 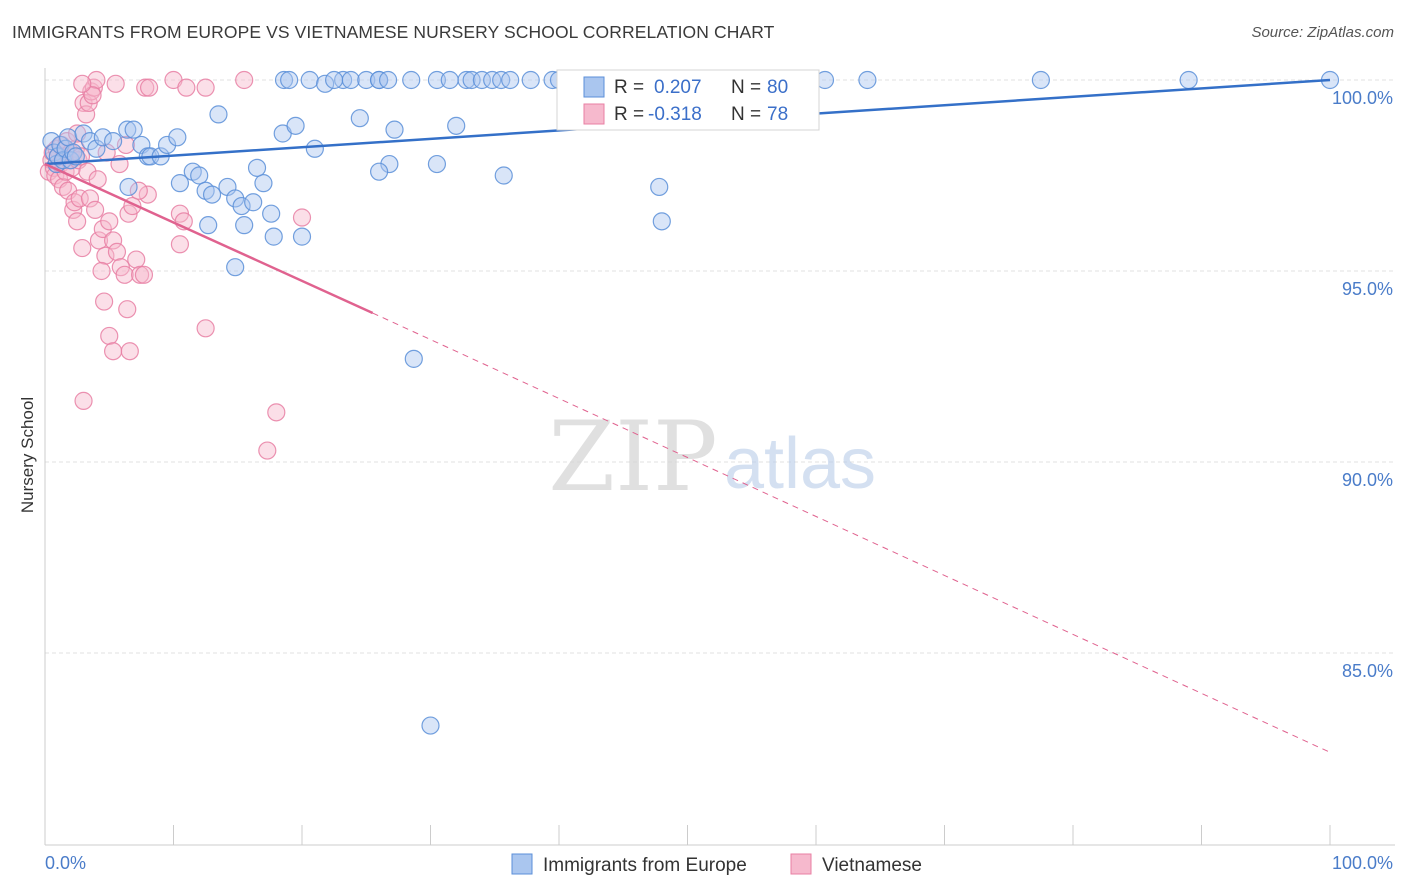 I want to click on legend-r-label-vietnamese: R =, so click(x=629, y=114).